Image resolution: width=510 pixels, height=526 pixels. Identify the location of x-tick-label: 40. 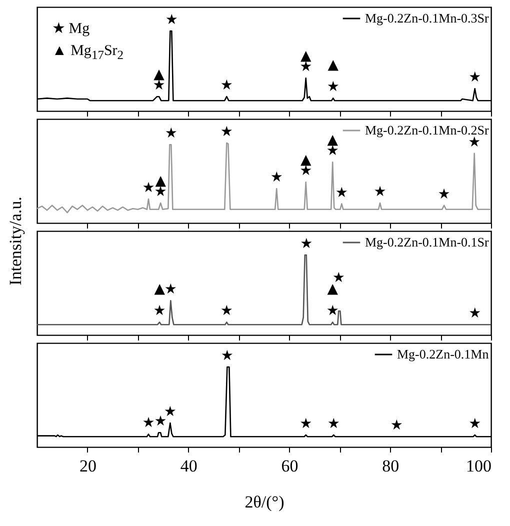
(189, 466).